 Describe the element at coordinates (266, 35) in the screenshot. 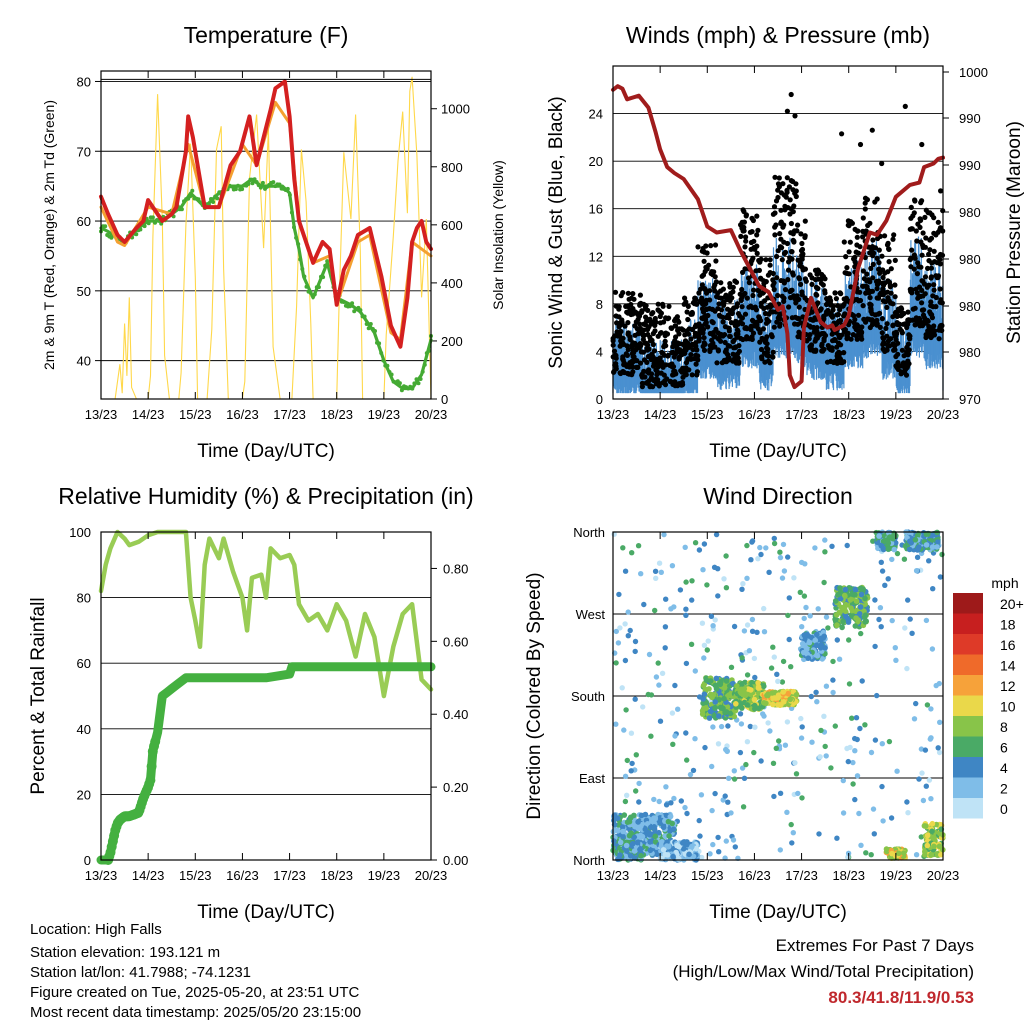

I see `chart-title: Temperature (F)` at that location.